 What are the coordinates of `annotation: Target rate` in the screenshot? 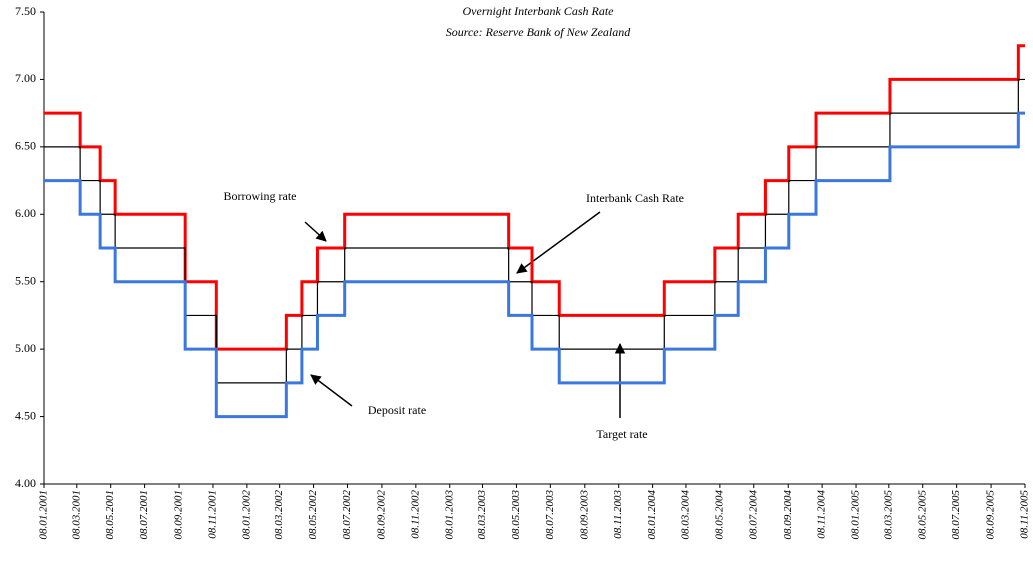 It's located at (621, 434).